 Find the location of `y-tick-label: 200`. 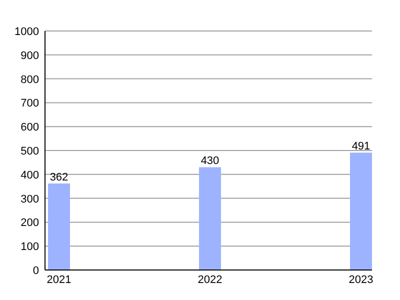

y-tick-label: 200 is located at coordinates (29, 223).